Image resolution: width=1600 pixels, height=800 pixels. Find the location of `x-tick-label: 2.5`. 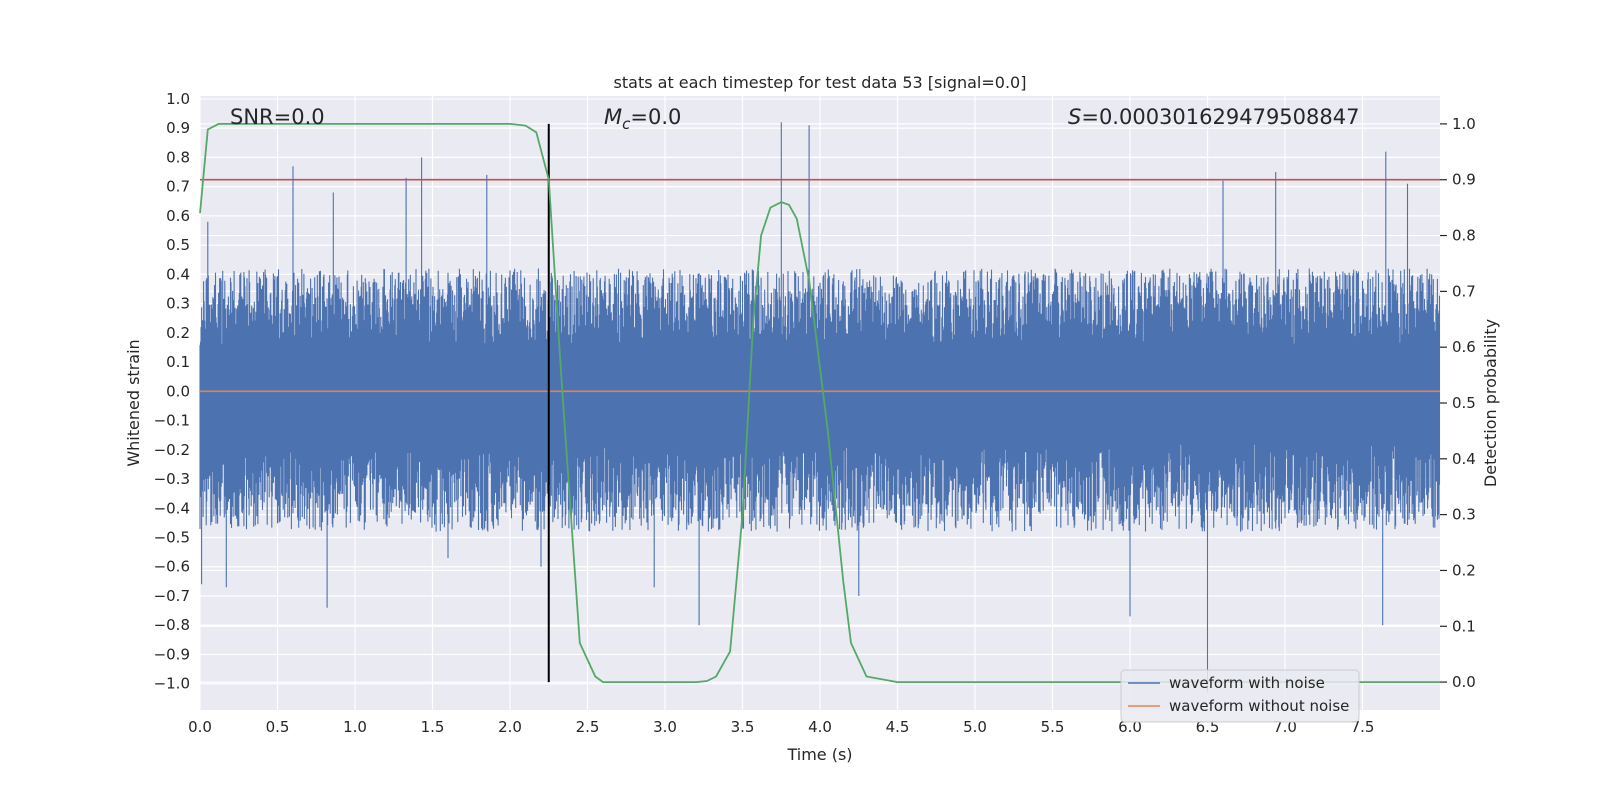

x-tick-label: 2.5 is located at coordinates (588, 727).